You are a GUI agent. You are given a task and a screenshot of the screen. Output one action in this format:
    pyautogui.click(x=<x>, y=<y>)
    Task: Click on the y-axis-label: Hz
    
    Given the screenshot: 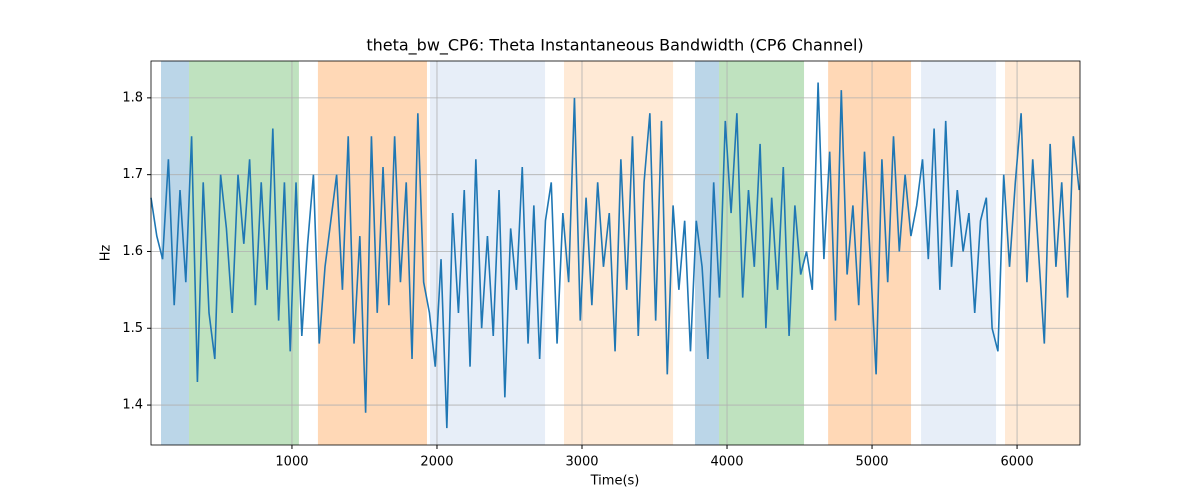 What is the action you would take?
    pyautogui.click(x=106, y=253)
    